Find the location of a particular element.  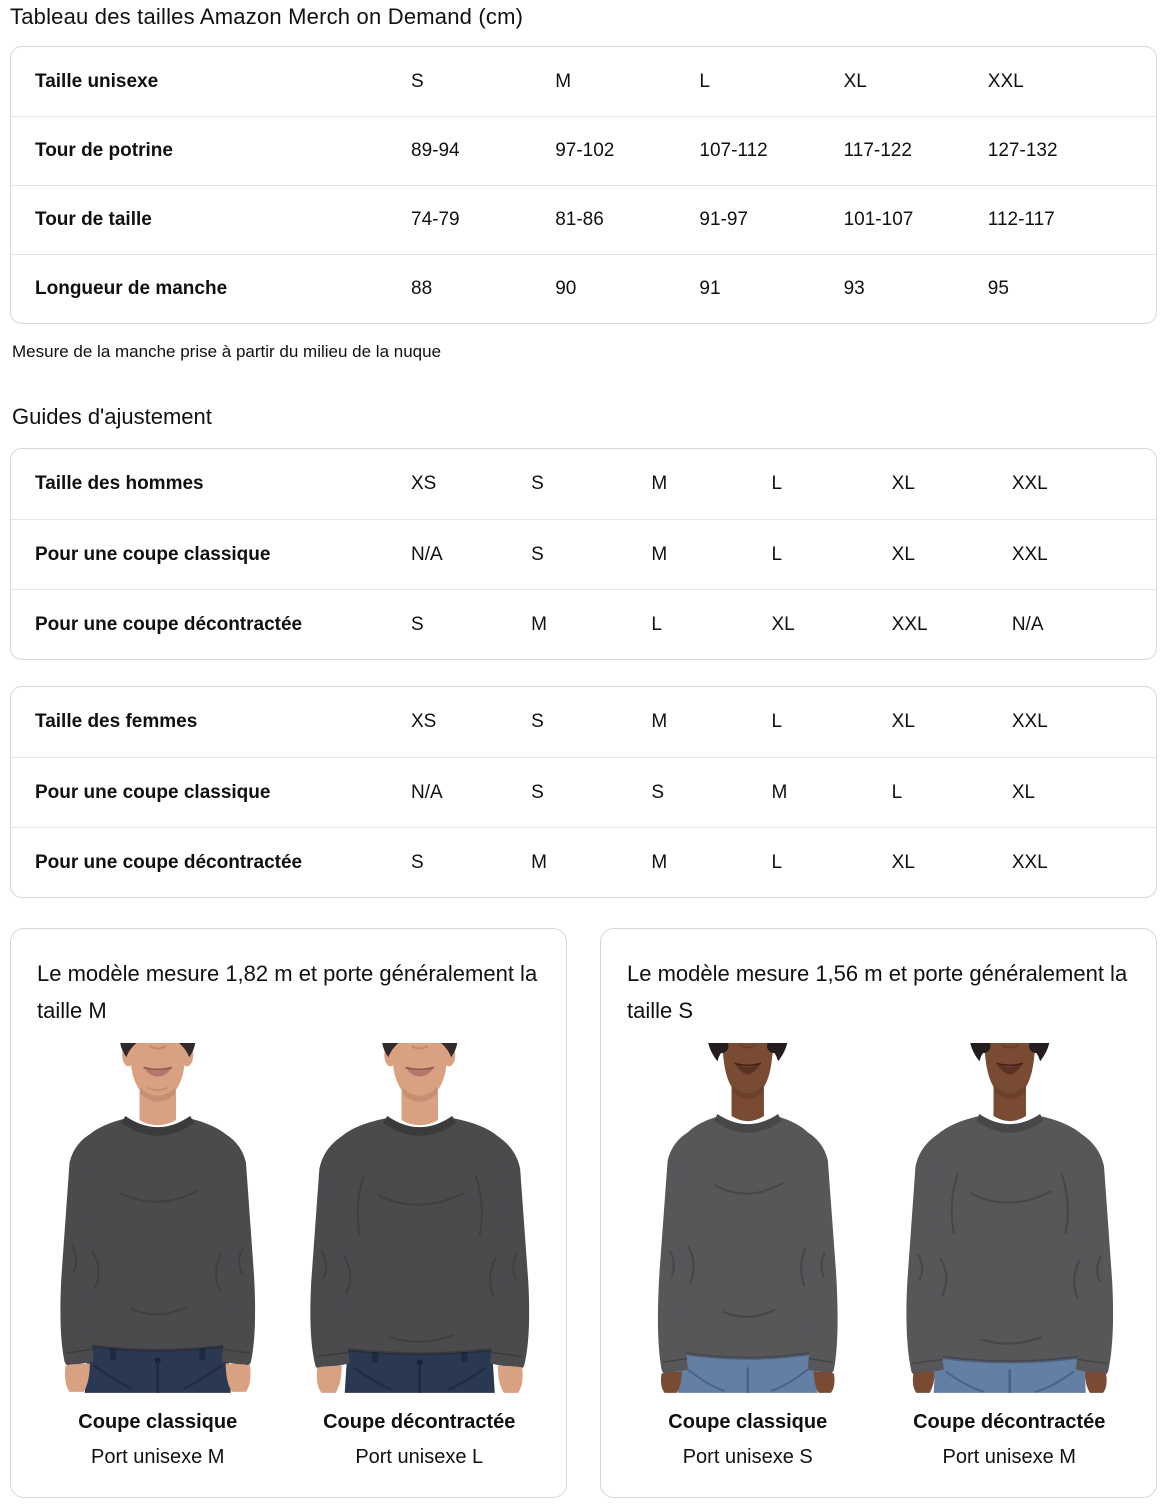

female-classic-fit-model-photo is located at coordinates (747, 1218).